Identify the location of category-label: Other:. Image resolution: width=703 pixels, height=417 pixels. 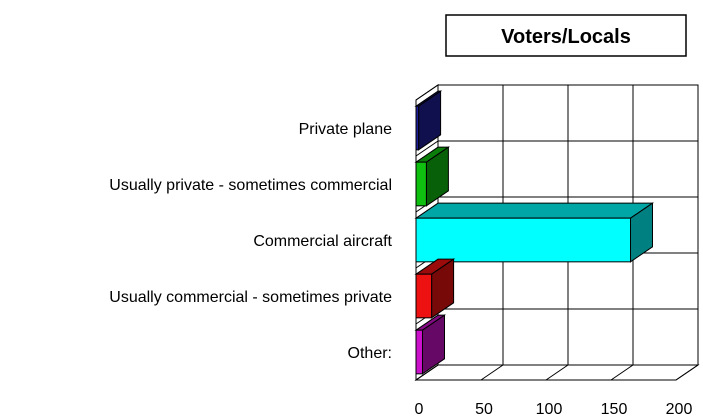
(370, 353).